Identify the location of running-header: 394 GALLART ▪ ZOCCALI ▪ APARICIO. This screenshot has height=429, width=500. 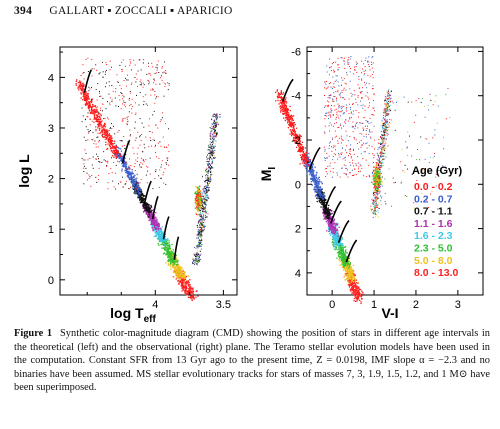
(123, 11).